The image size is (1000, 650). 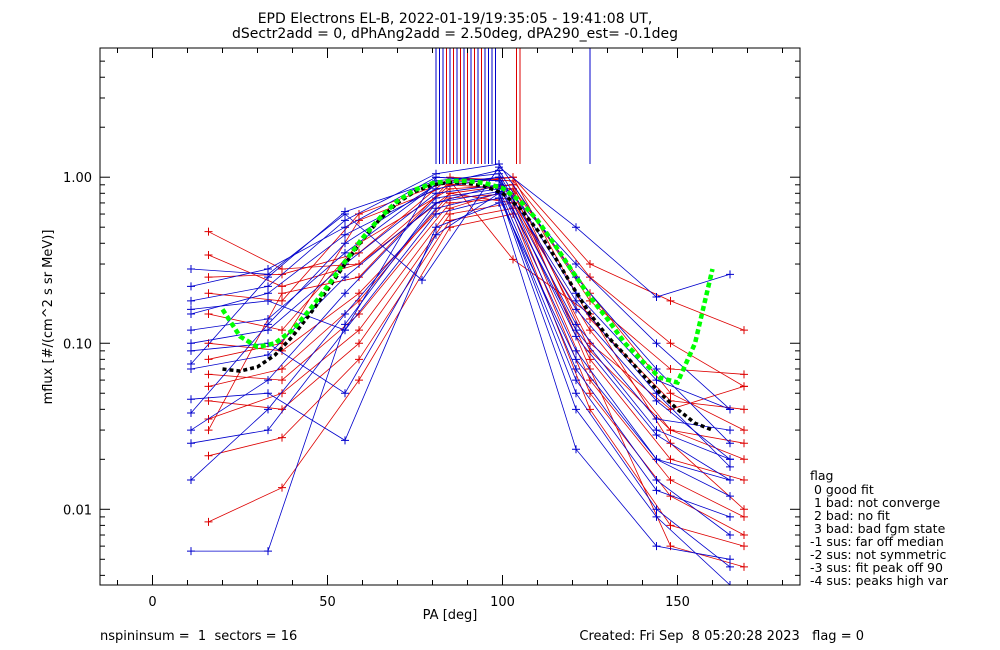 I want to click on legend-item: -2 sus: not symmetric, so click(x=878, y=554).